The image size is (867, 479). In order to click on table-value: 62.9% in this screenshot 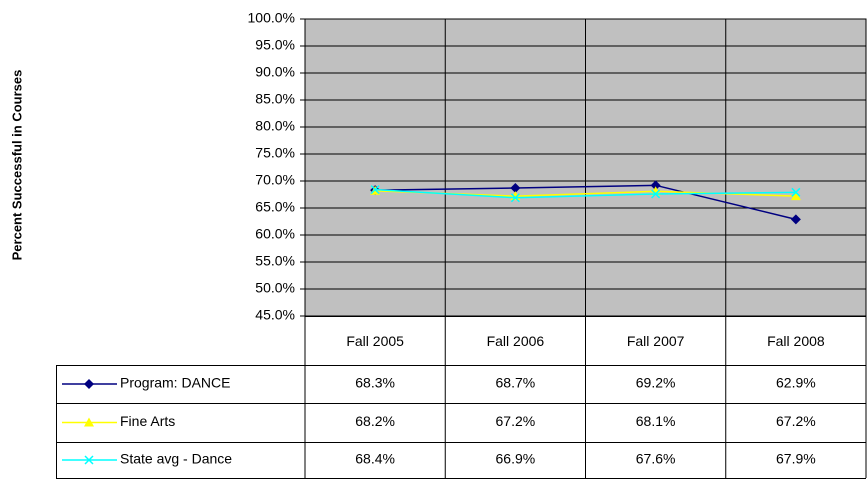, I will do `click(796, 383)`.